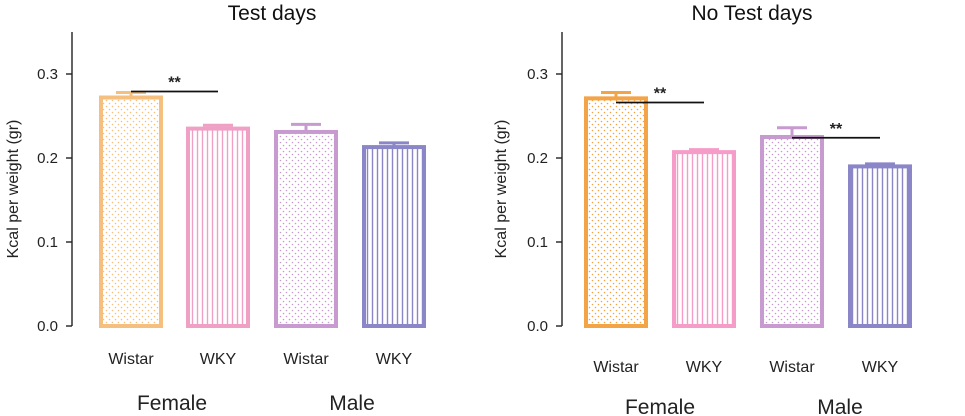 Image resolution: width=965 pixels, height=416 pixels. What do you see at coordinates (751, 13) in the screenshot?
I see `chart-title: No Test days` at bounding box center [751, 13].